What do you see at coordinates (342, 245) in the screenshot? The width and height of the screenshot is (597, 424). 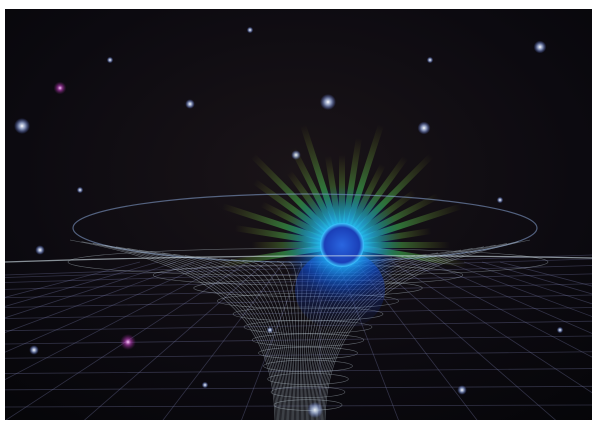 I see `black-hole` at bounding box center [342, 245].